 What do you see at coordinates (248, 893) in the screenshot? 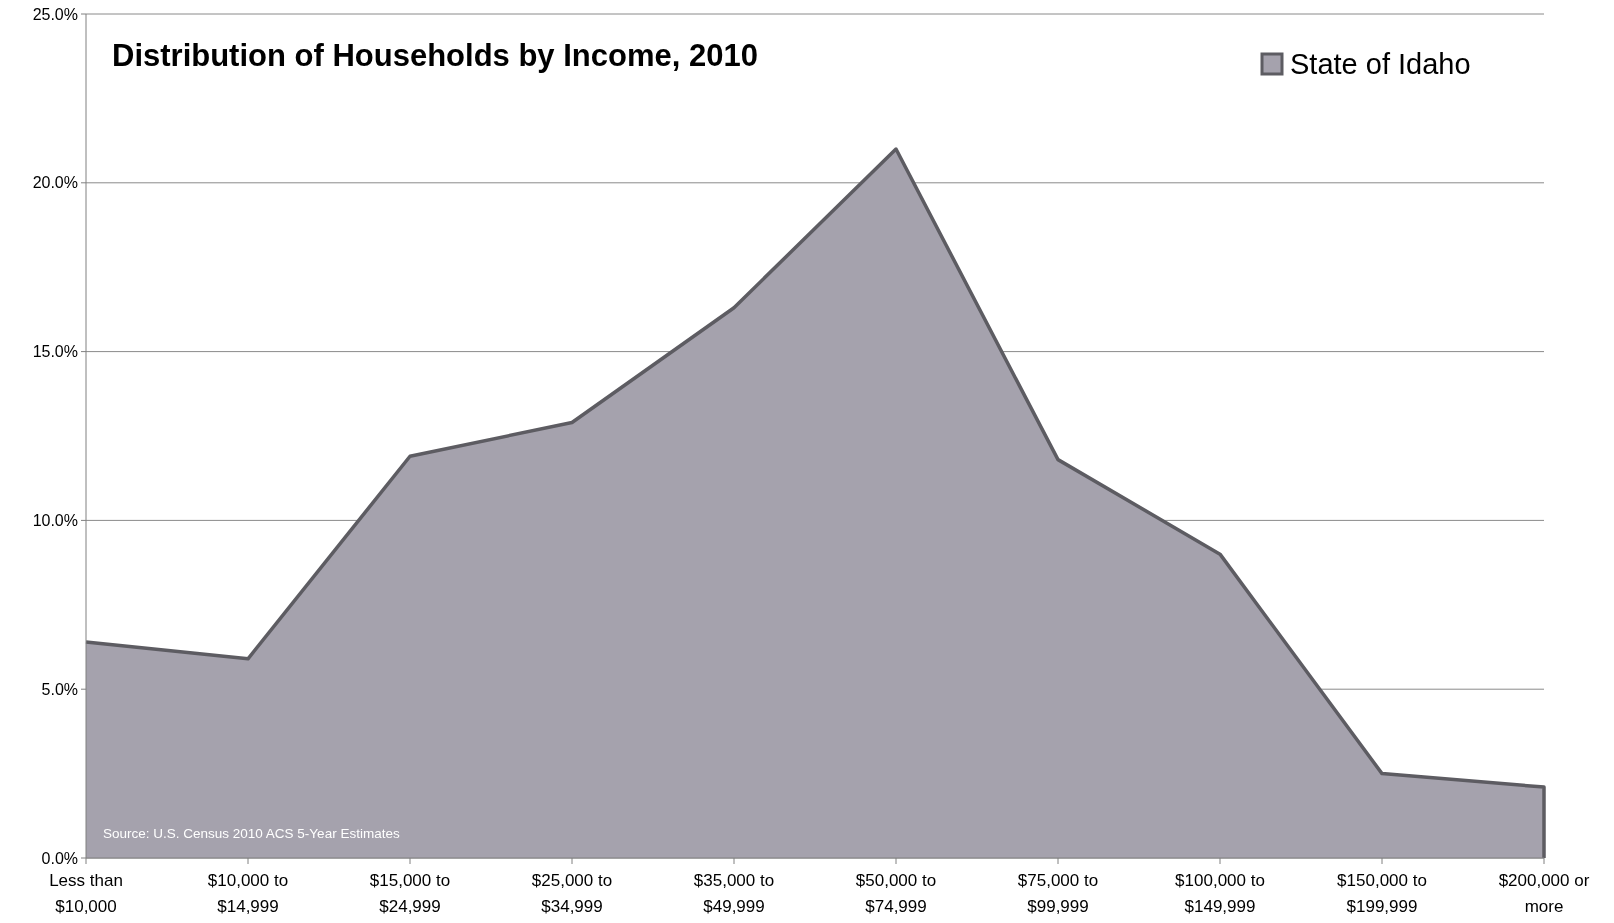
I see `x-tick-label: $10,000 to $14,999` at bounding box center [248, 893].